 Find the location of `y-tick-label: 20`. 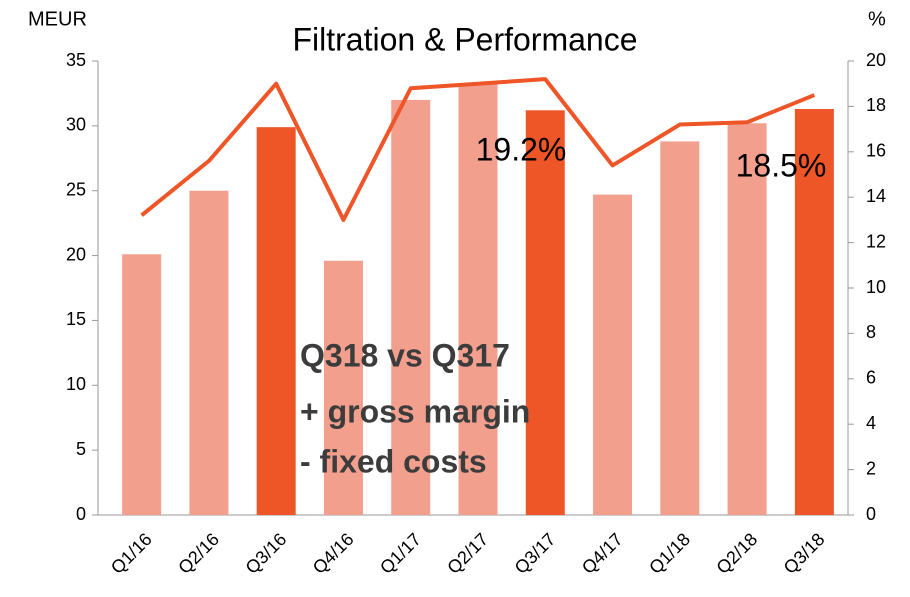

y-tick-label: 20 is located at coordinates (76, 254).